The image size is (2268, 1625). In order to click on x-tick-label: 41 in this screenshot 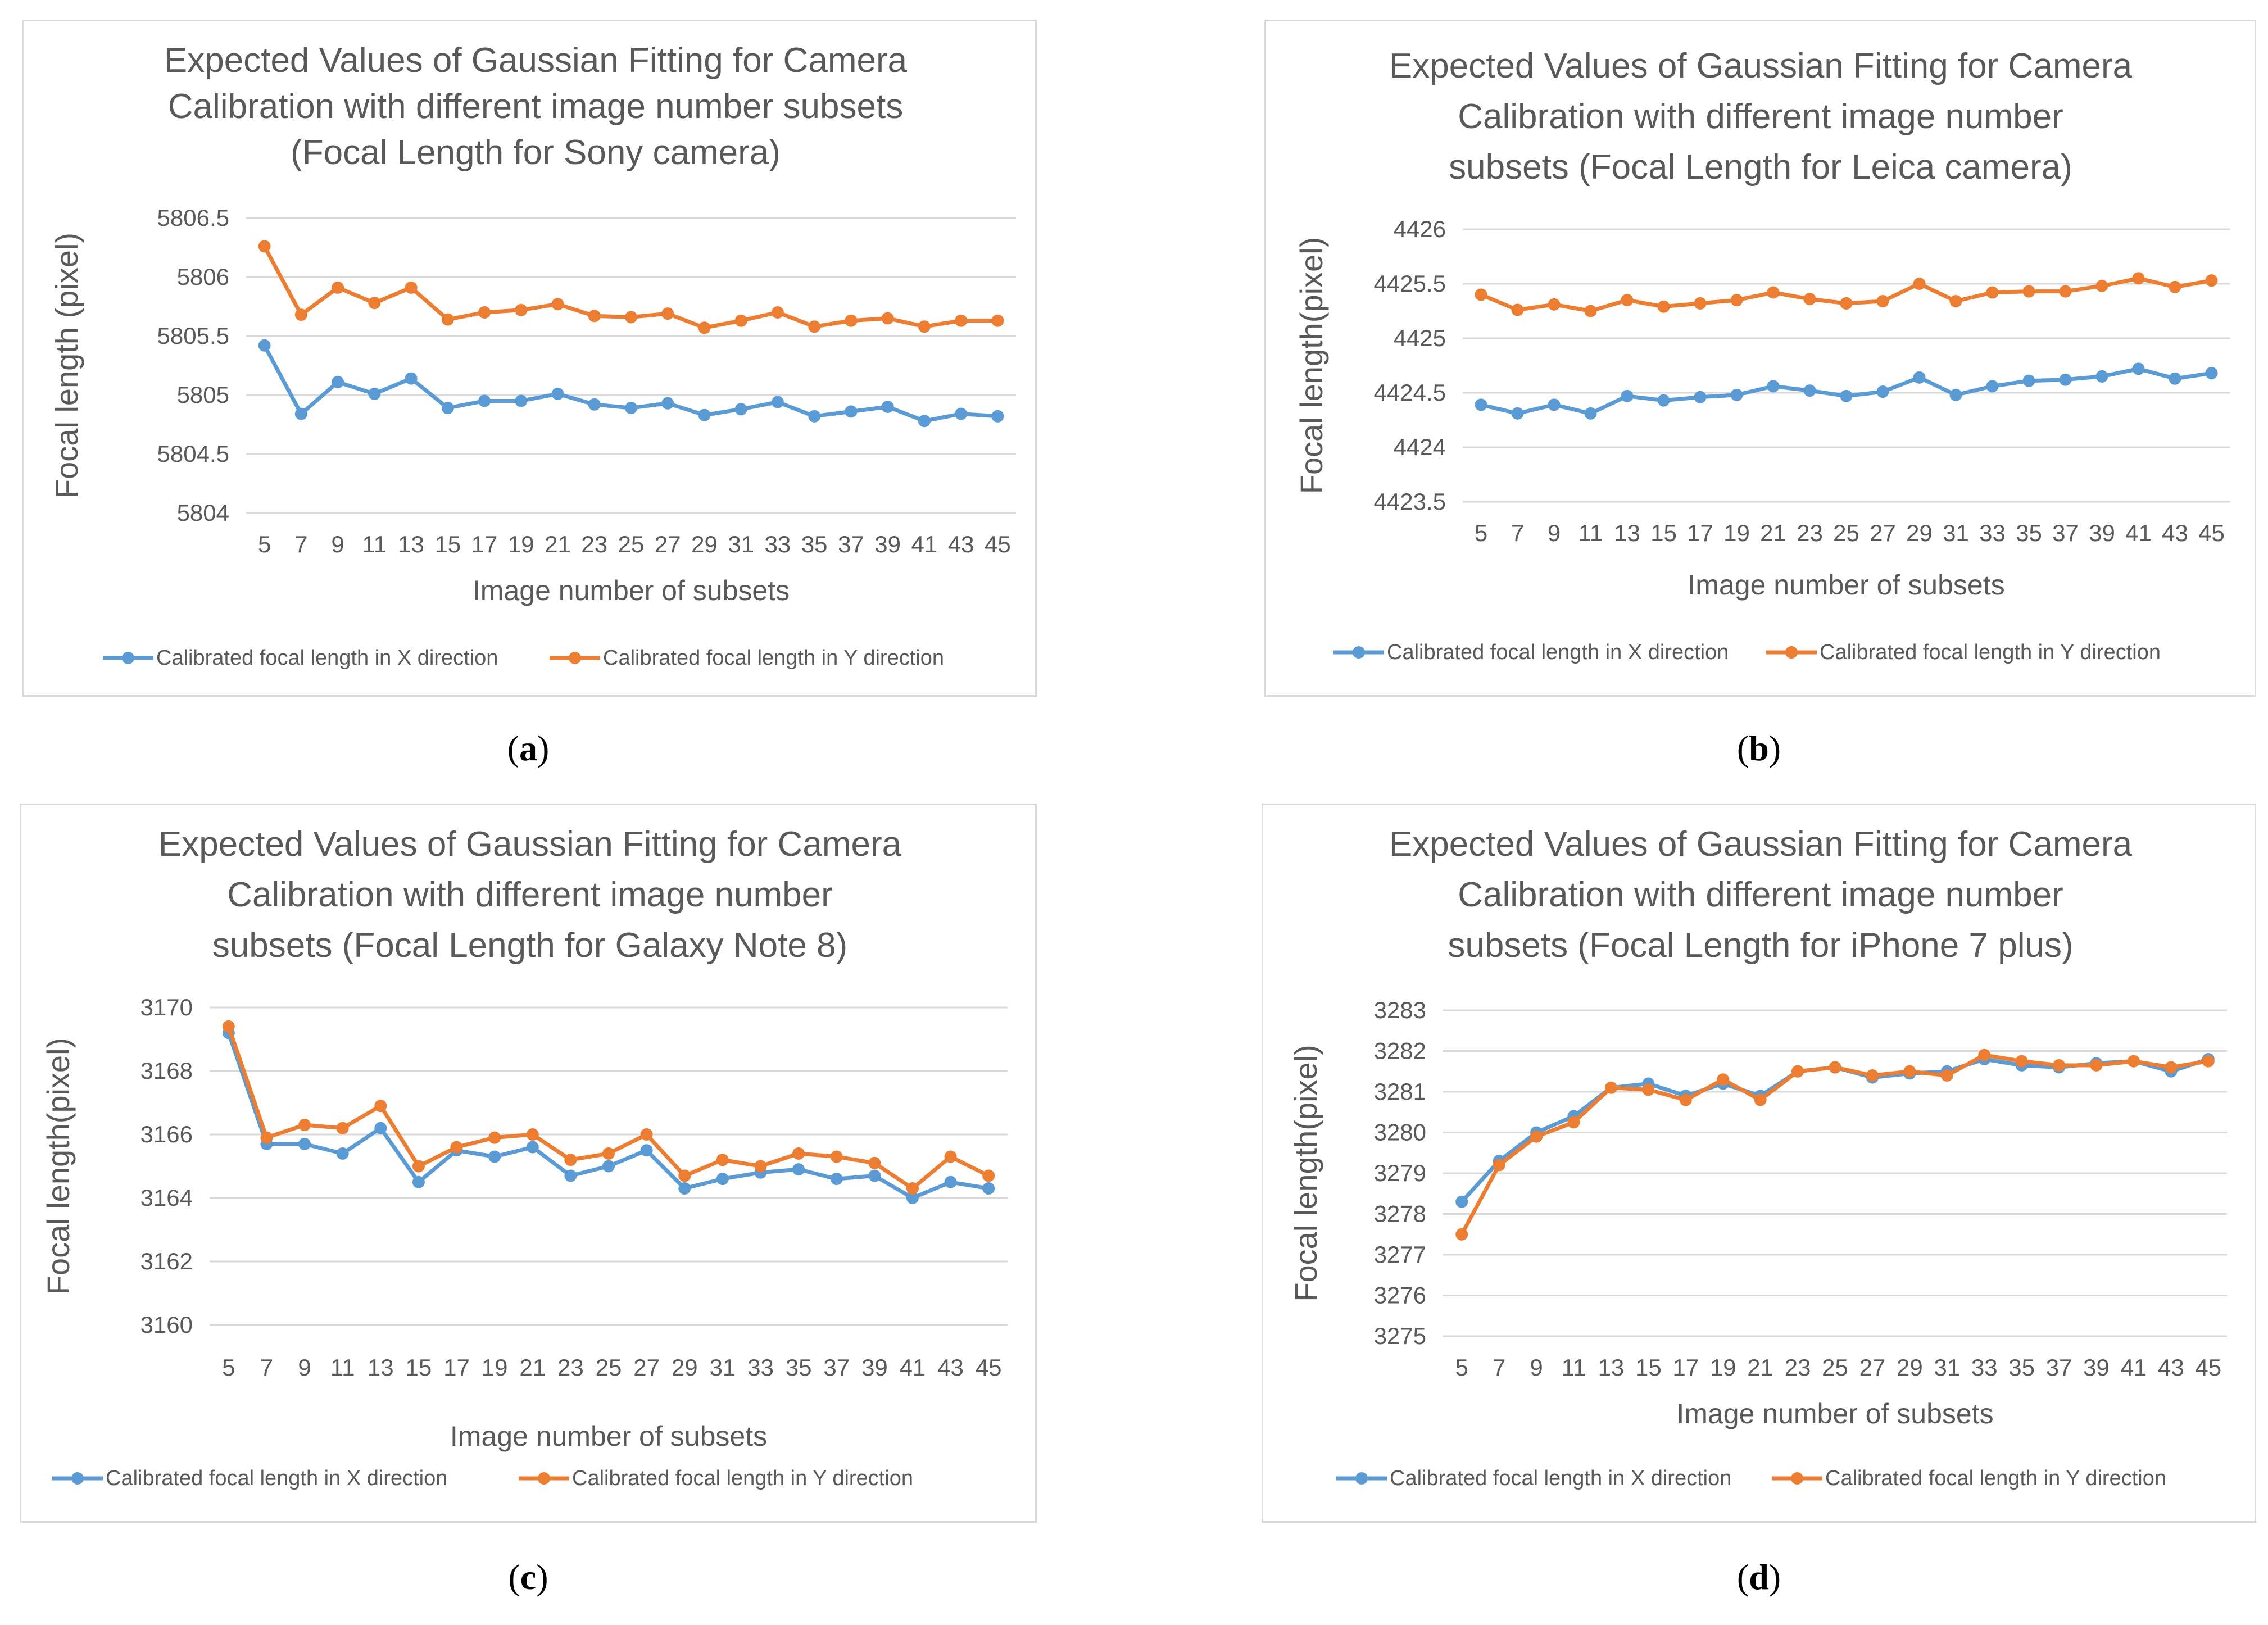, I will do `click(913, 1368)`.